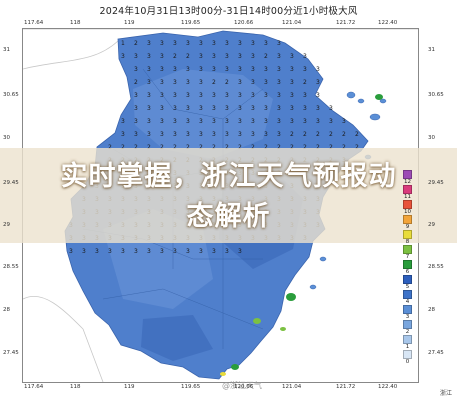  What do you see at coordinates (407, 182) in the screenshot?
I see `legend-level-label: 12` at bounding box center [407, 182].